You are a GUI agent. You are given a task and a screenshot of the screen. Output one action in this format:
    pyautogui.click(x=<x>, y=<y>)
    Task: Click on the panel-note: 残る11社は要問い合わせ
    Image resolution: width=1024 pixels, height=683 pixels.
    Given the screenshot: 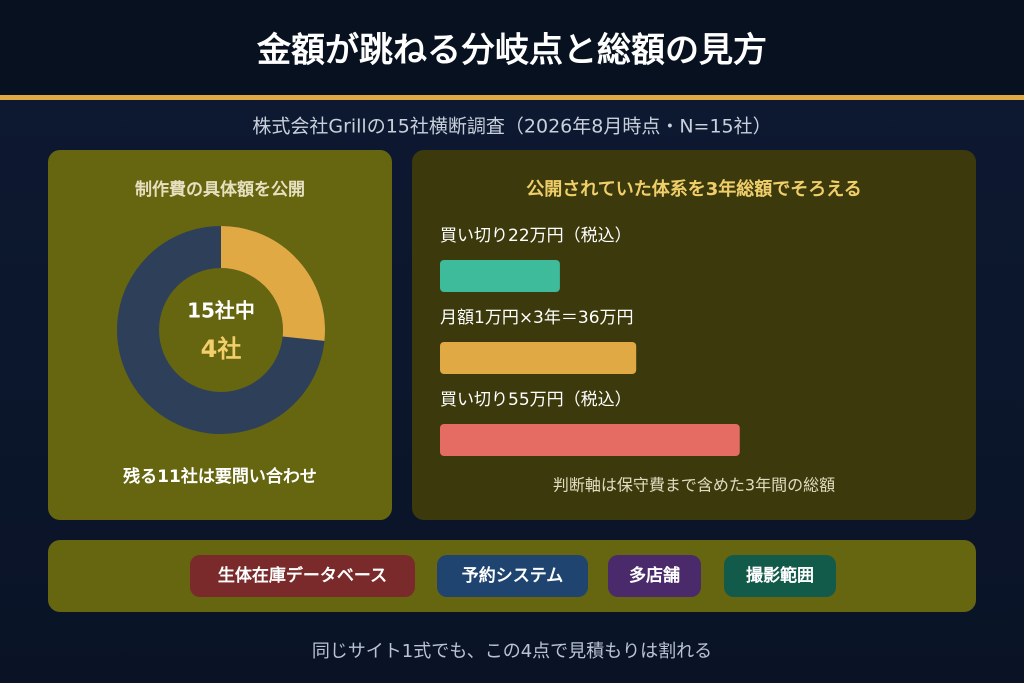 What is the action you would take?
    pyautogui.click(x=220, y=476)
    